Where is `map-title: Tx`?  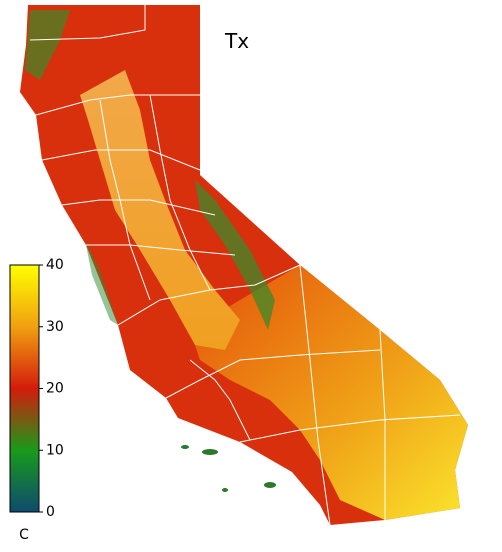 map-title: Tx is located at coordinates (236, 41).